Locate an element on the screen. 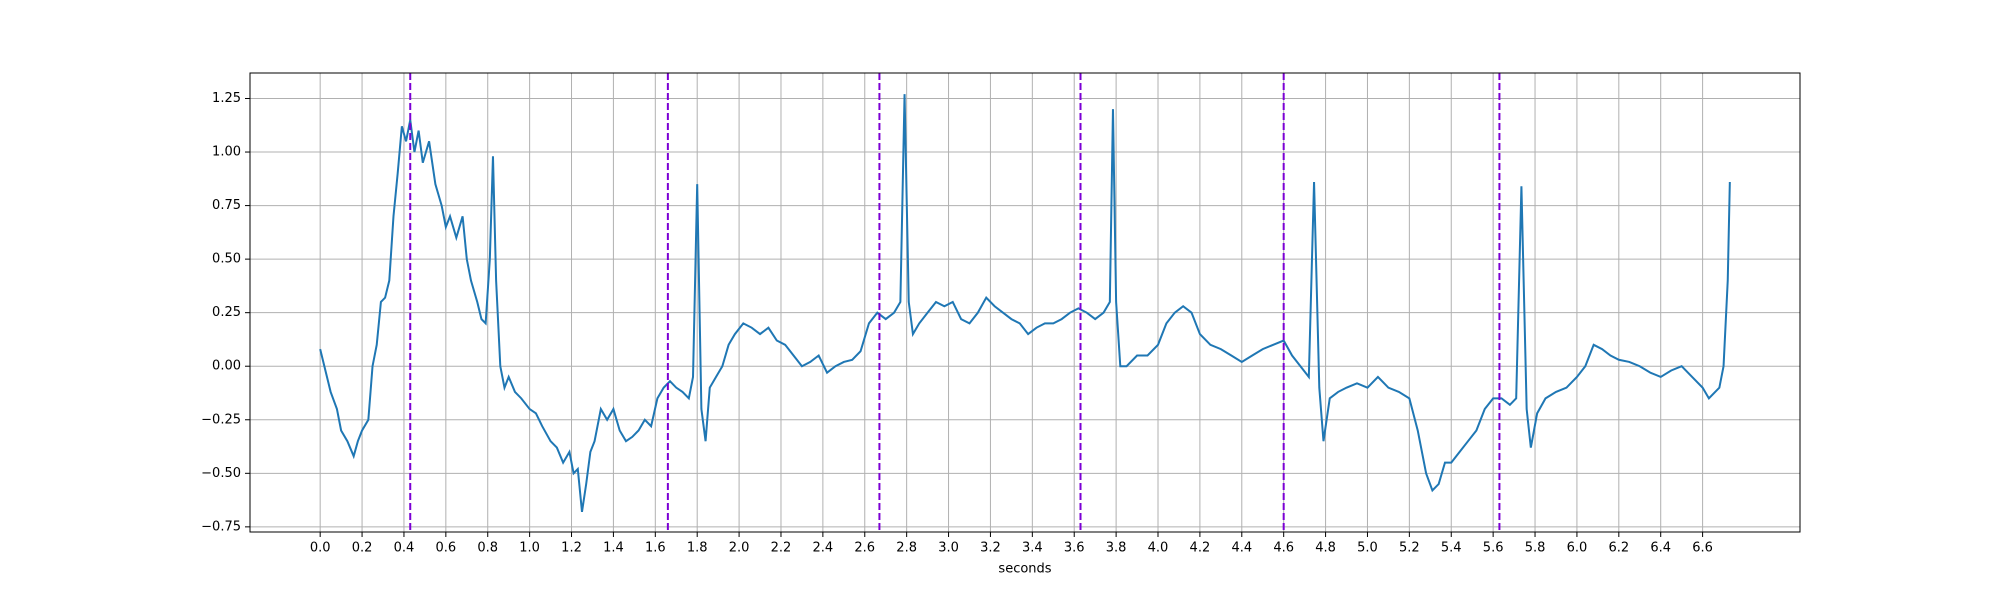 The height and width of the screenshot is (600, 2000). x-tick-label: 4.8 is located at coordinates (1325, 548).